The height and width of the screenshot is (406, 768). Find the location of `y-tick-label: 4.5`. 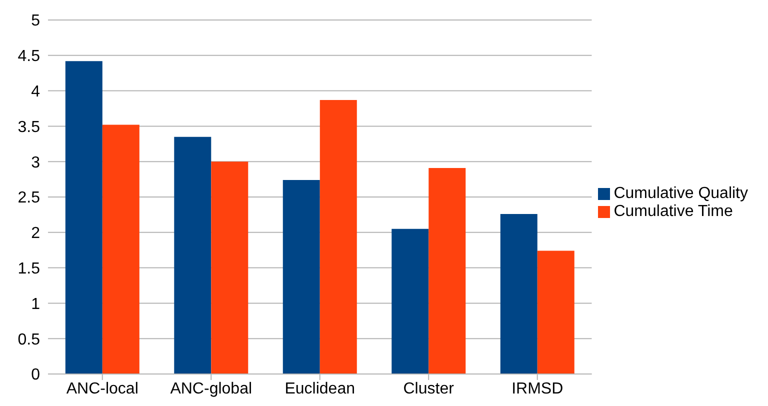

y-tick-label: 4.5 is located at coordinates (29, 57).